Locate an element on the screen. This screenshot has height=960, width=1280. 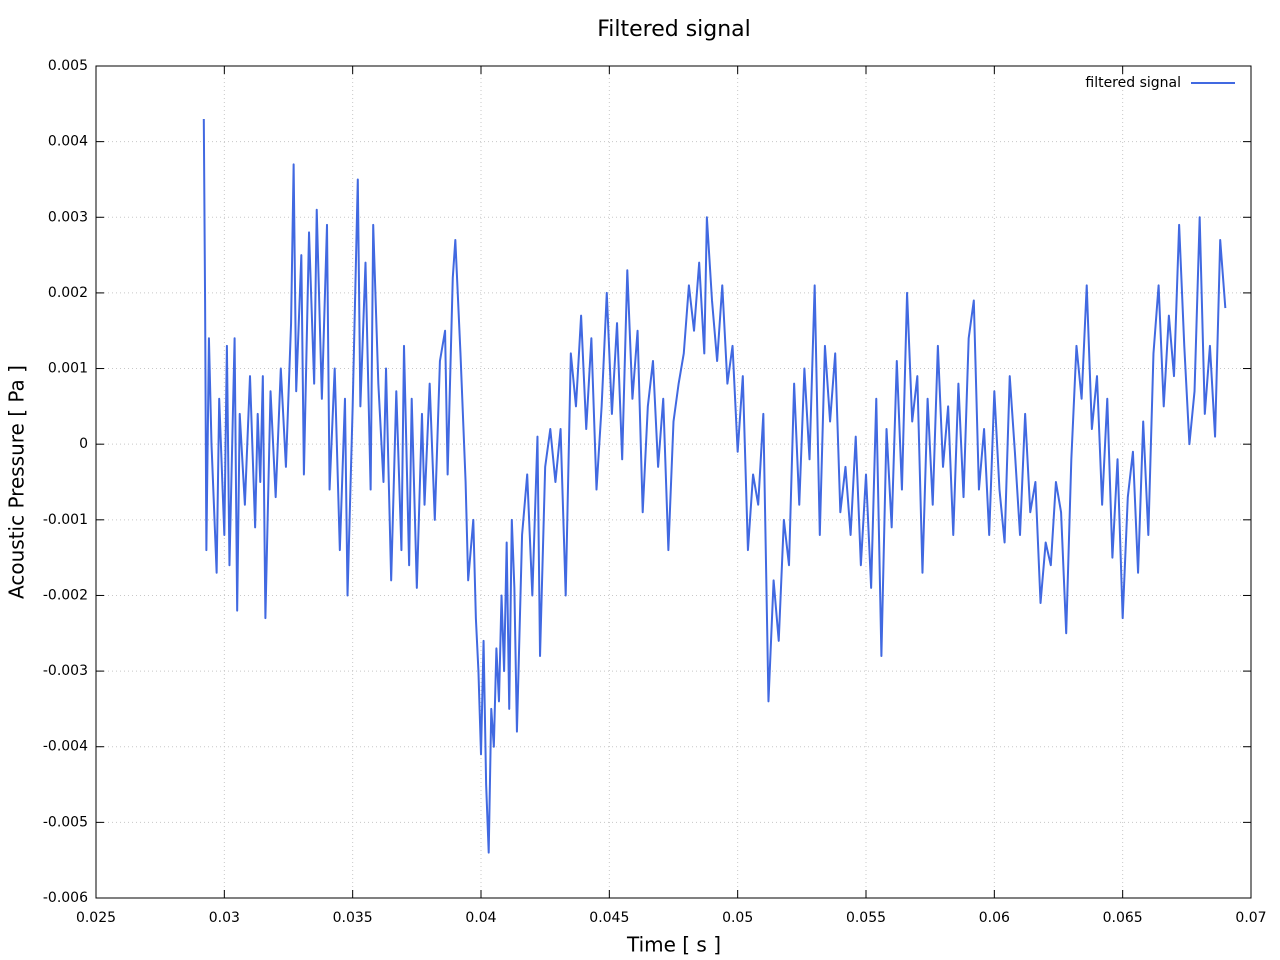
x-tick-label: 0.025 is located at coordinates (96, 918).